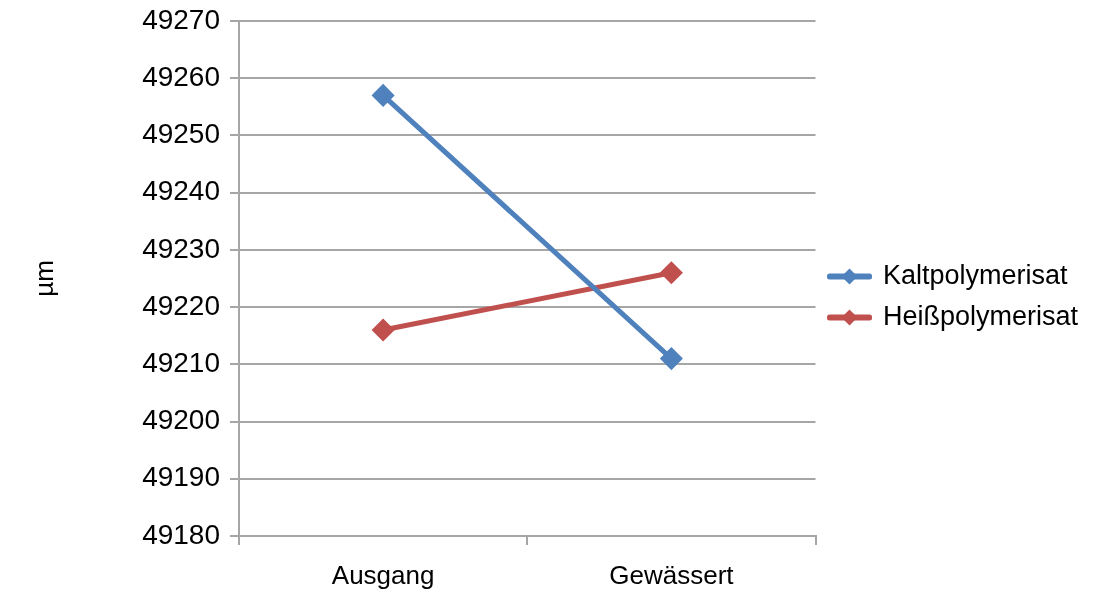 The height and width of the screenshot is (594, 1120). I want to click on y-tick-label: 49220, so click(181, 305).